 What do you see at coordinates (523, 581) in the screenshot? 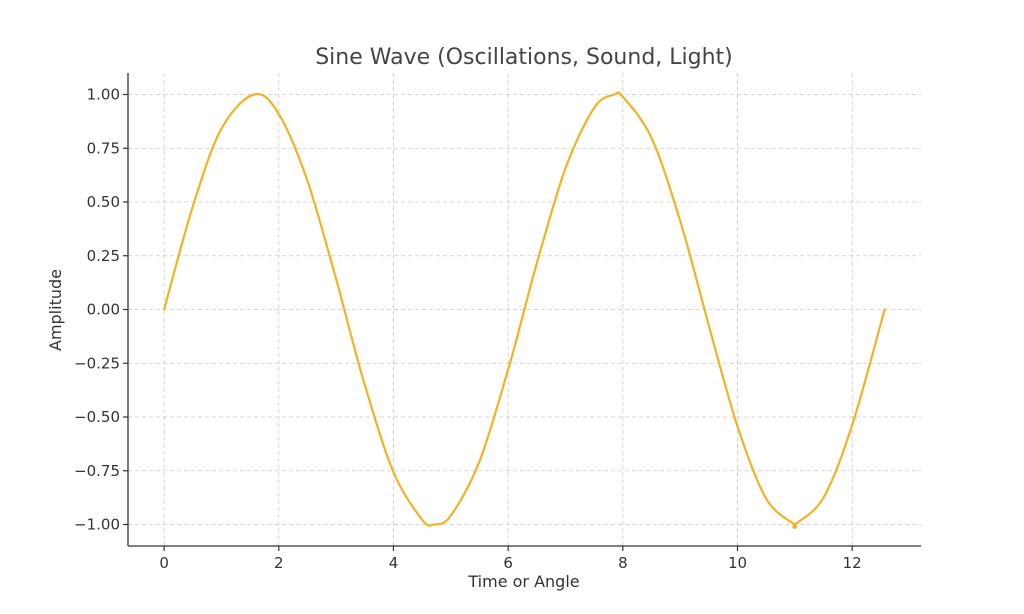
I see `x-axis-label: Time or Angle` at bounding box center [523, 581].